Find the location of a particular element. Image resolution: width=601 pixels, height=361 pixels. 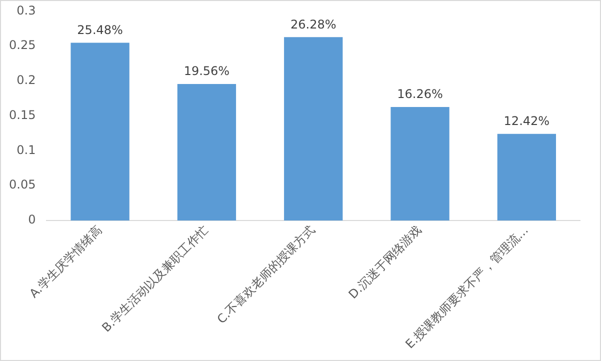

y-tick-label: 0.2 is located at coordinates (26, 80).